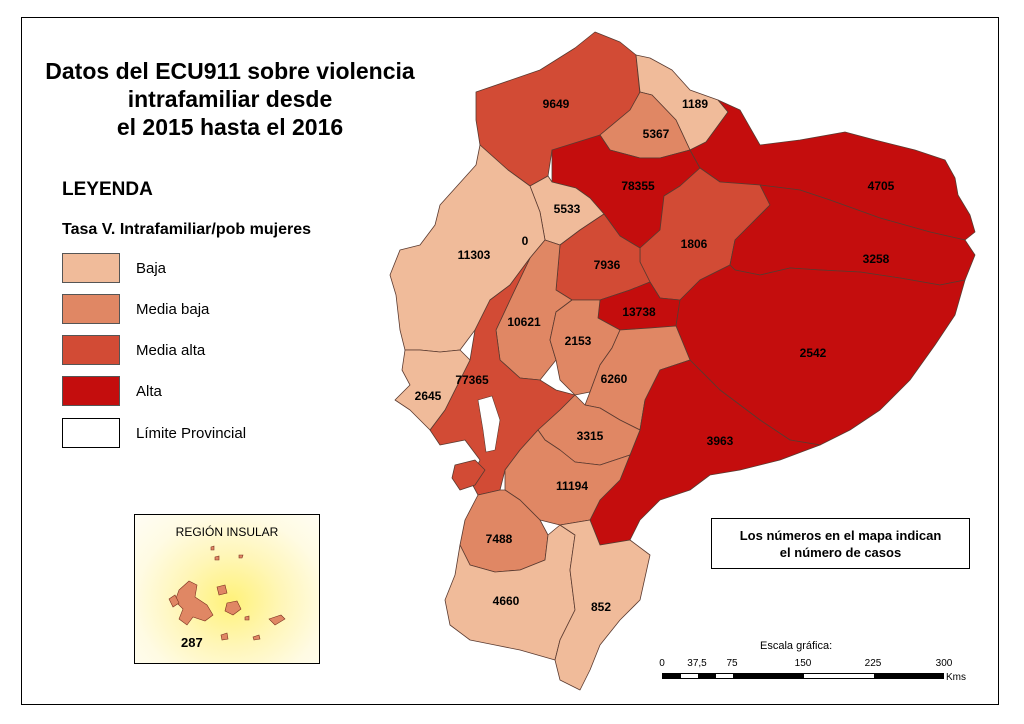  I want to click on province-value-label: 3963, so click(720, 441).